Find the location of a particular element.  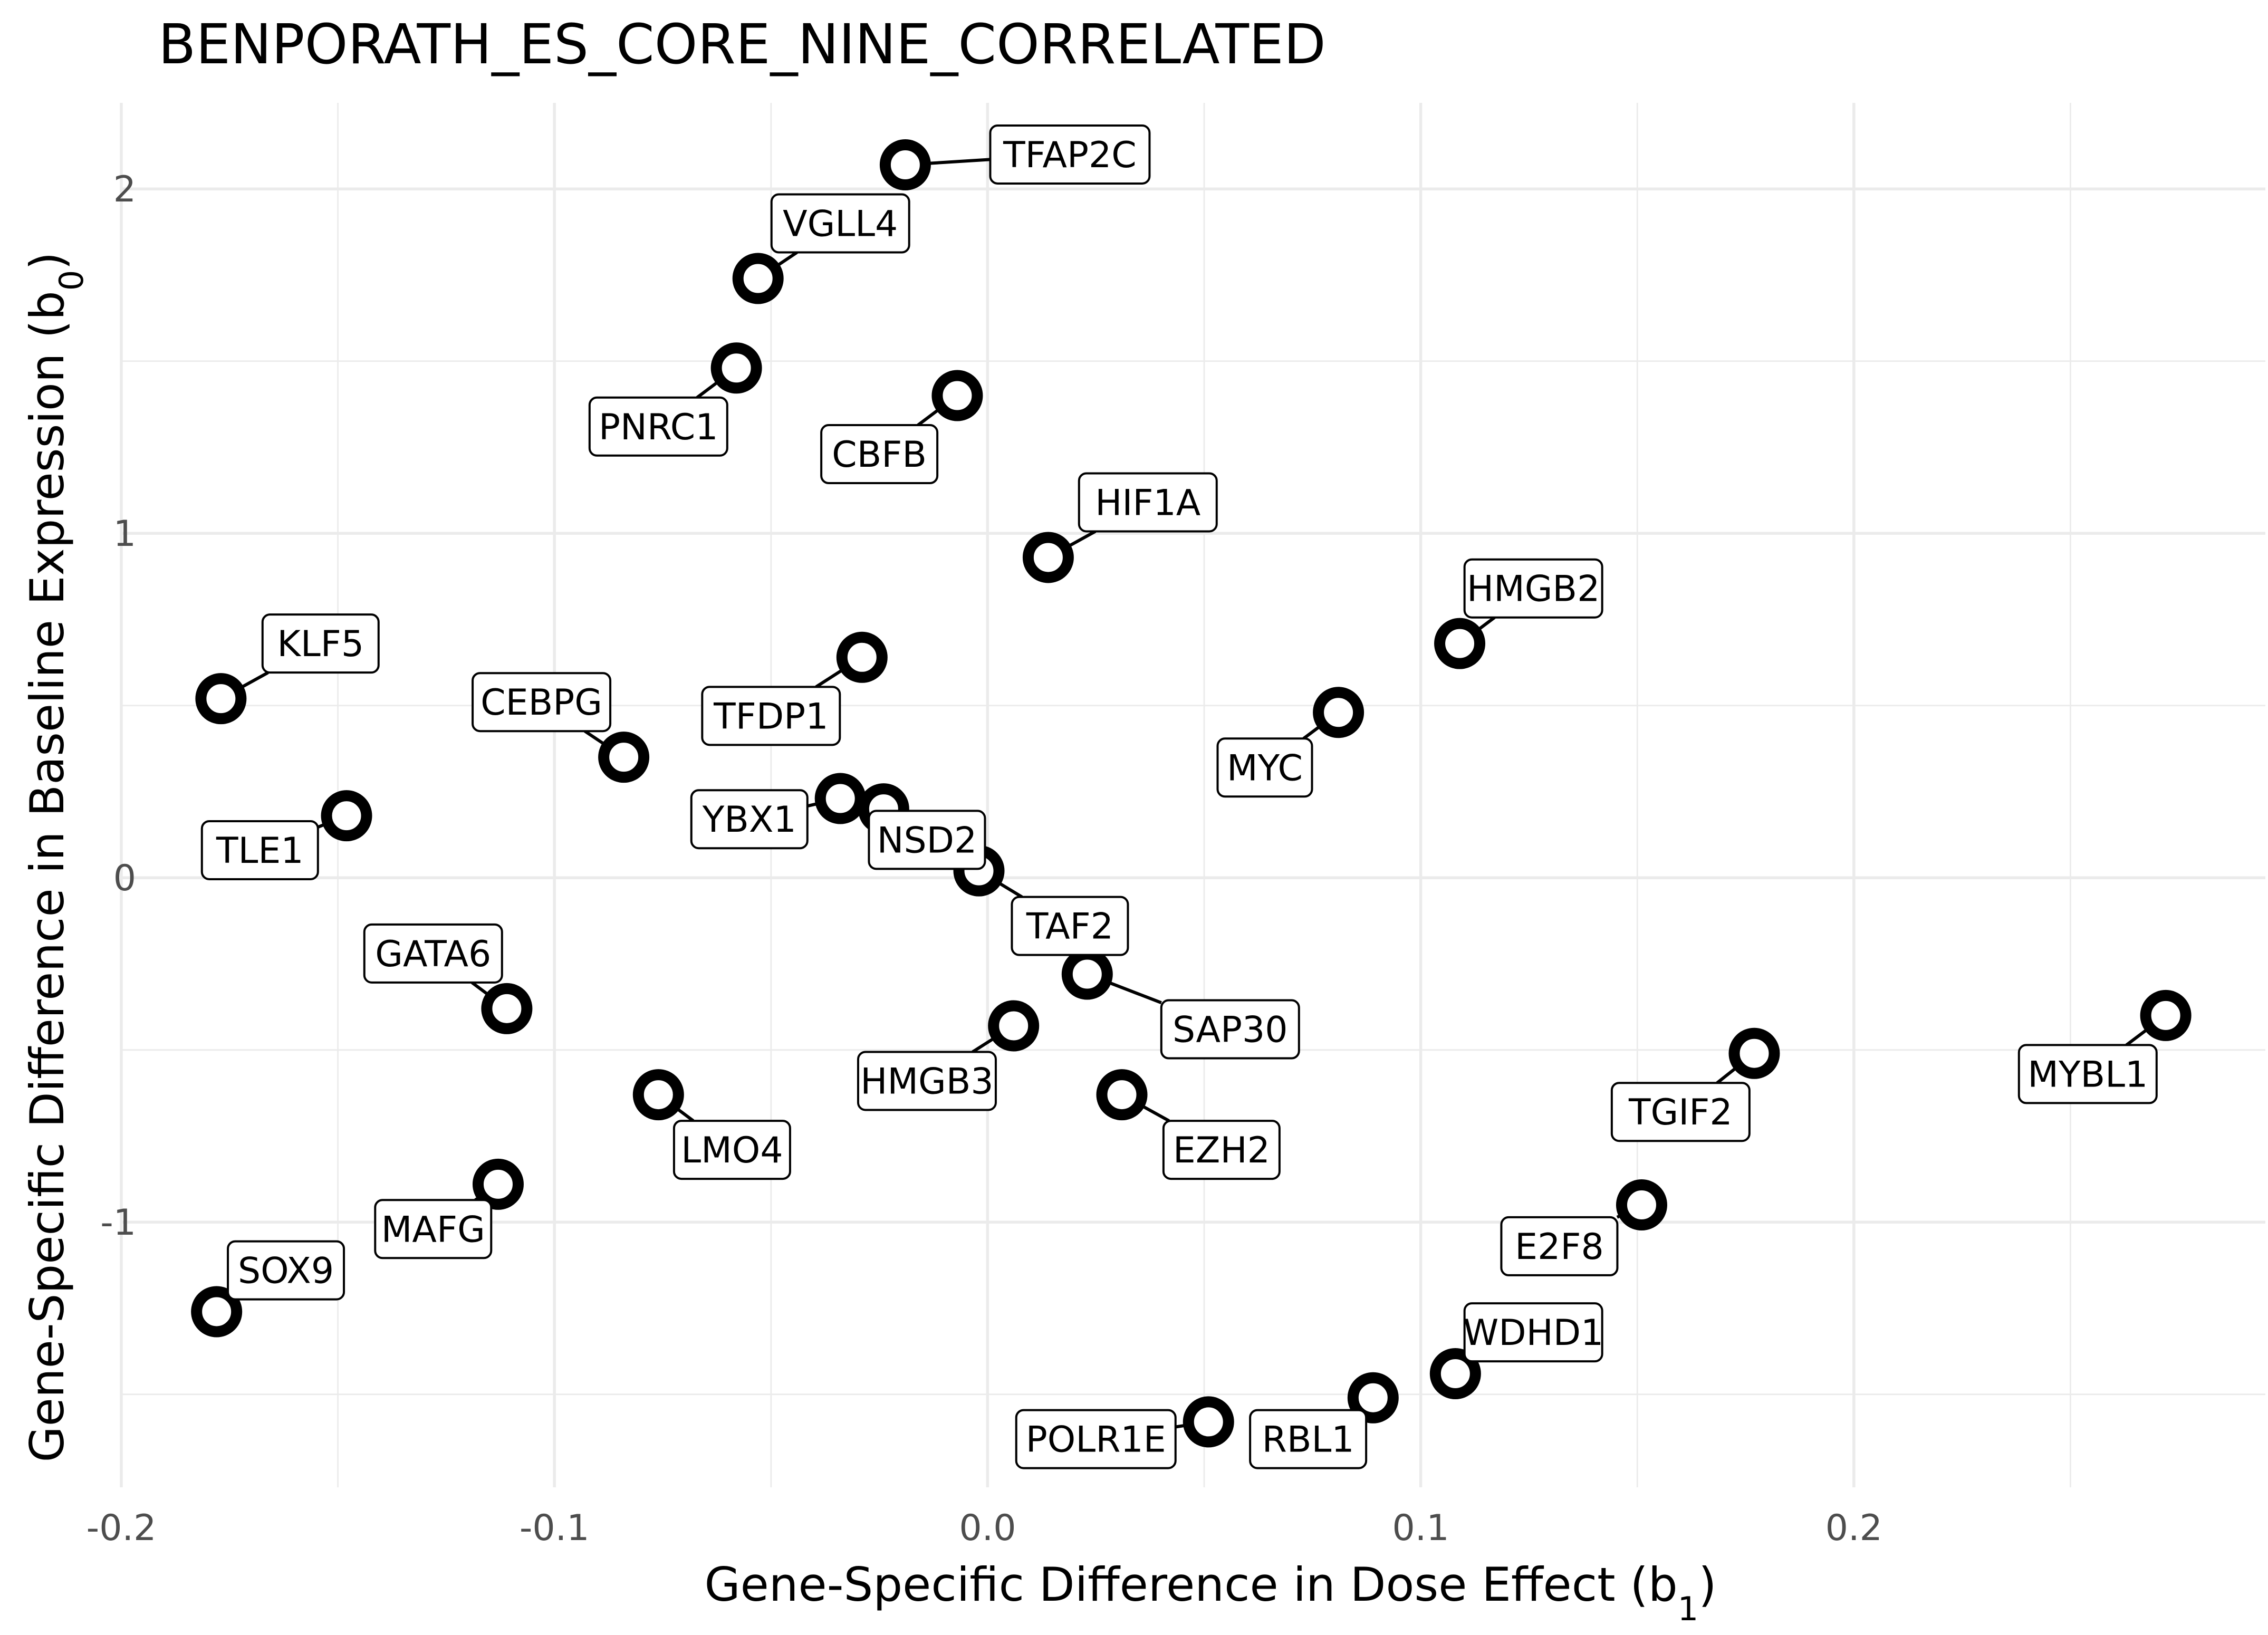

point-label: SAP30 is located at coordinates (1230, 1029).